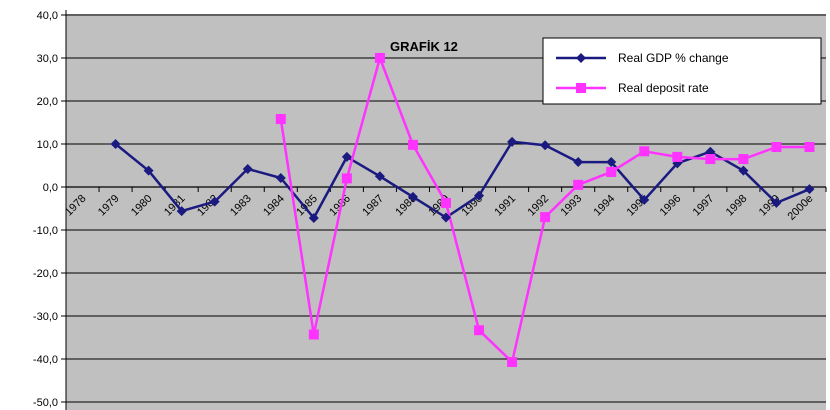 Image resolution: width=830 pixels, height=410 pixels. Describe the element at coordinates (47, 102) in the screenshot. I see `y-tick-label: 20,0` at that location.